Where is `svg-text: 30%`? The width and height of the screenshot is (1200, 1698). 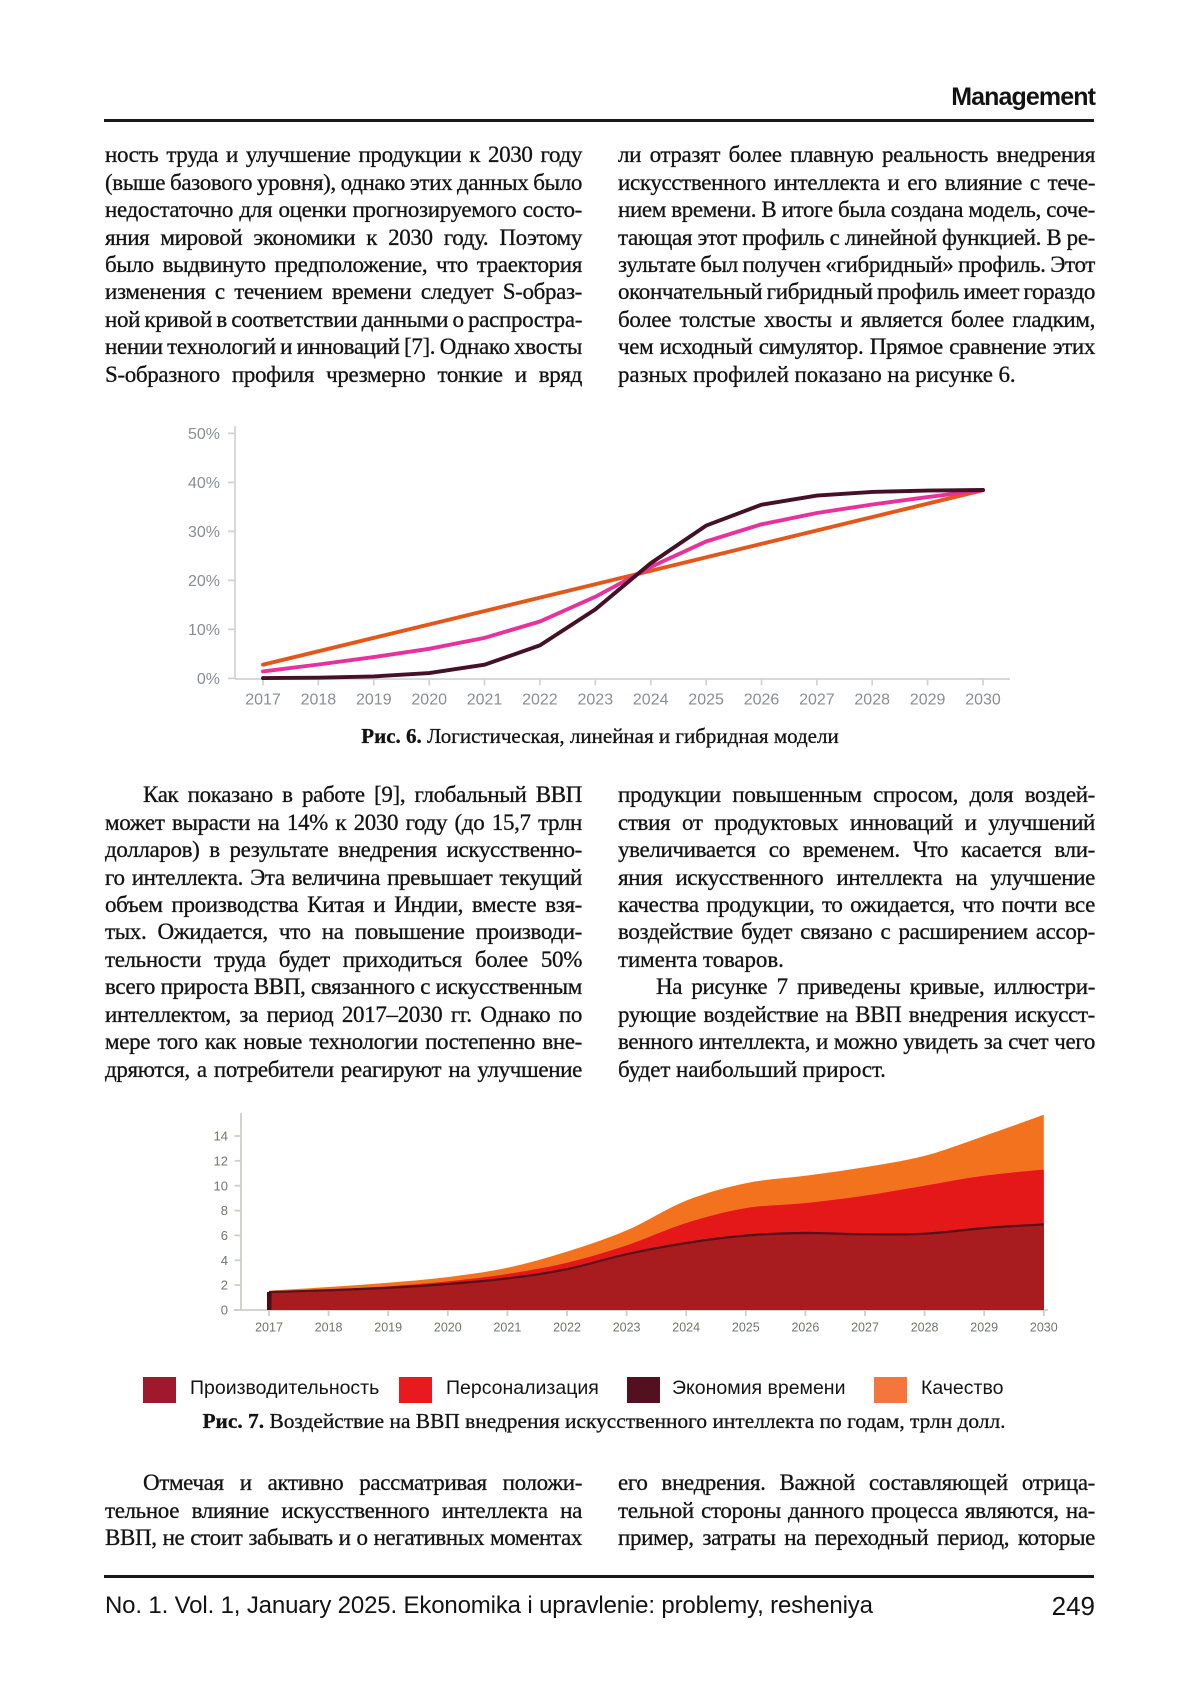 svg-text: 30% is located at coordinates (204, 532).